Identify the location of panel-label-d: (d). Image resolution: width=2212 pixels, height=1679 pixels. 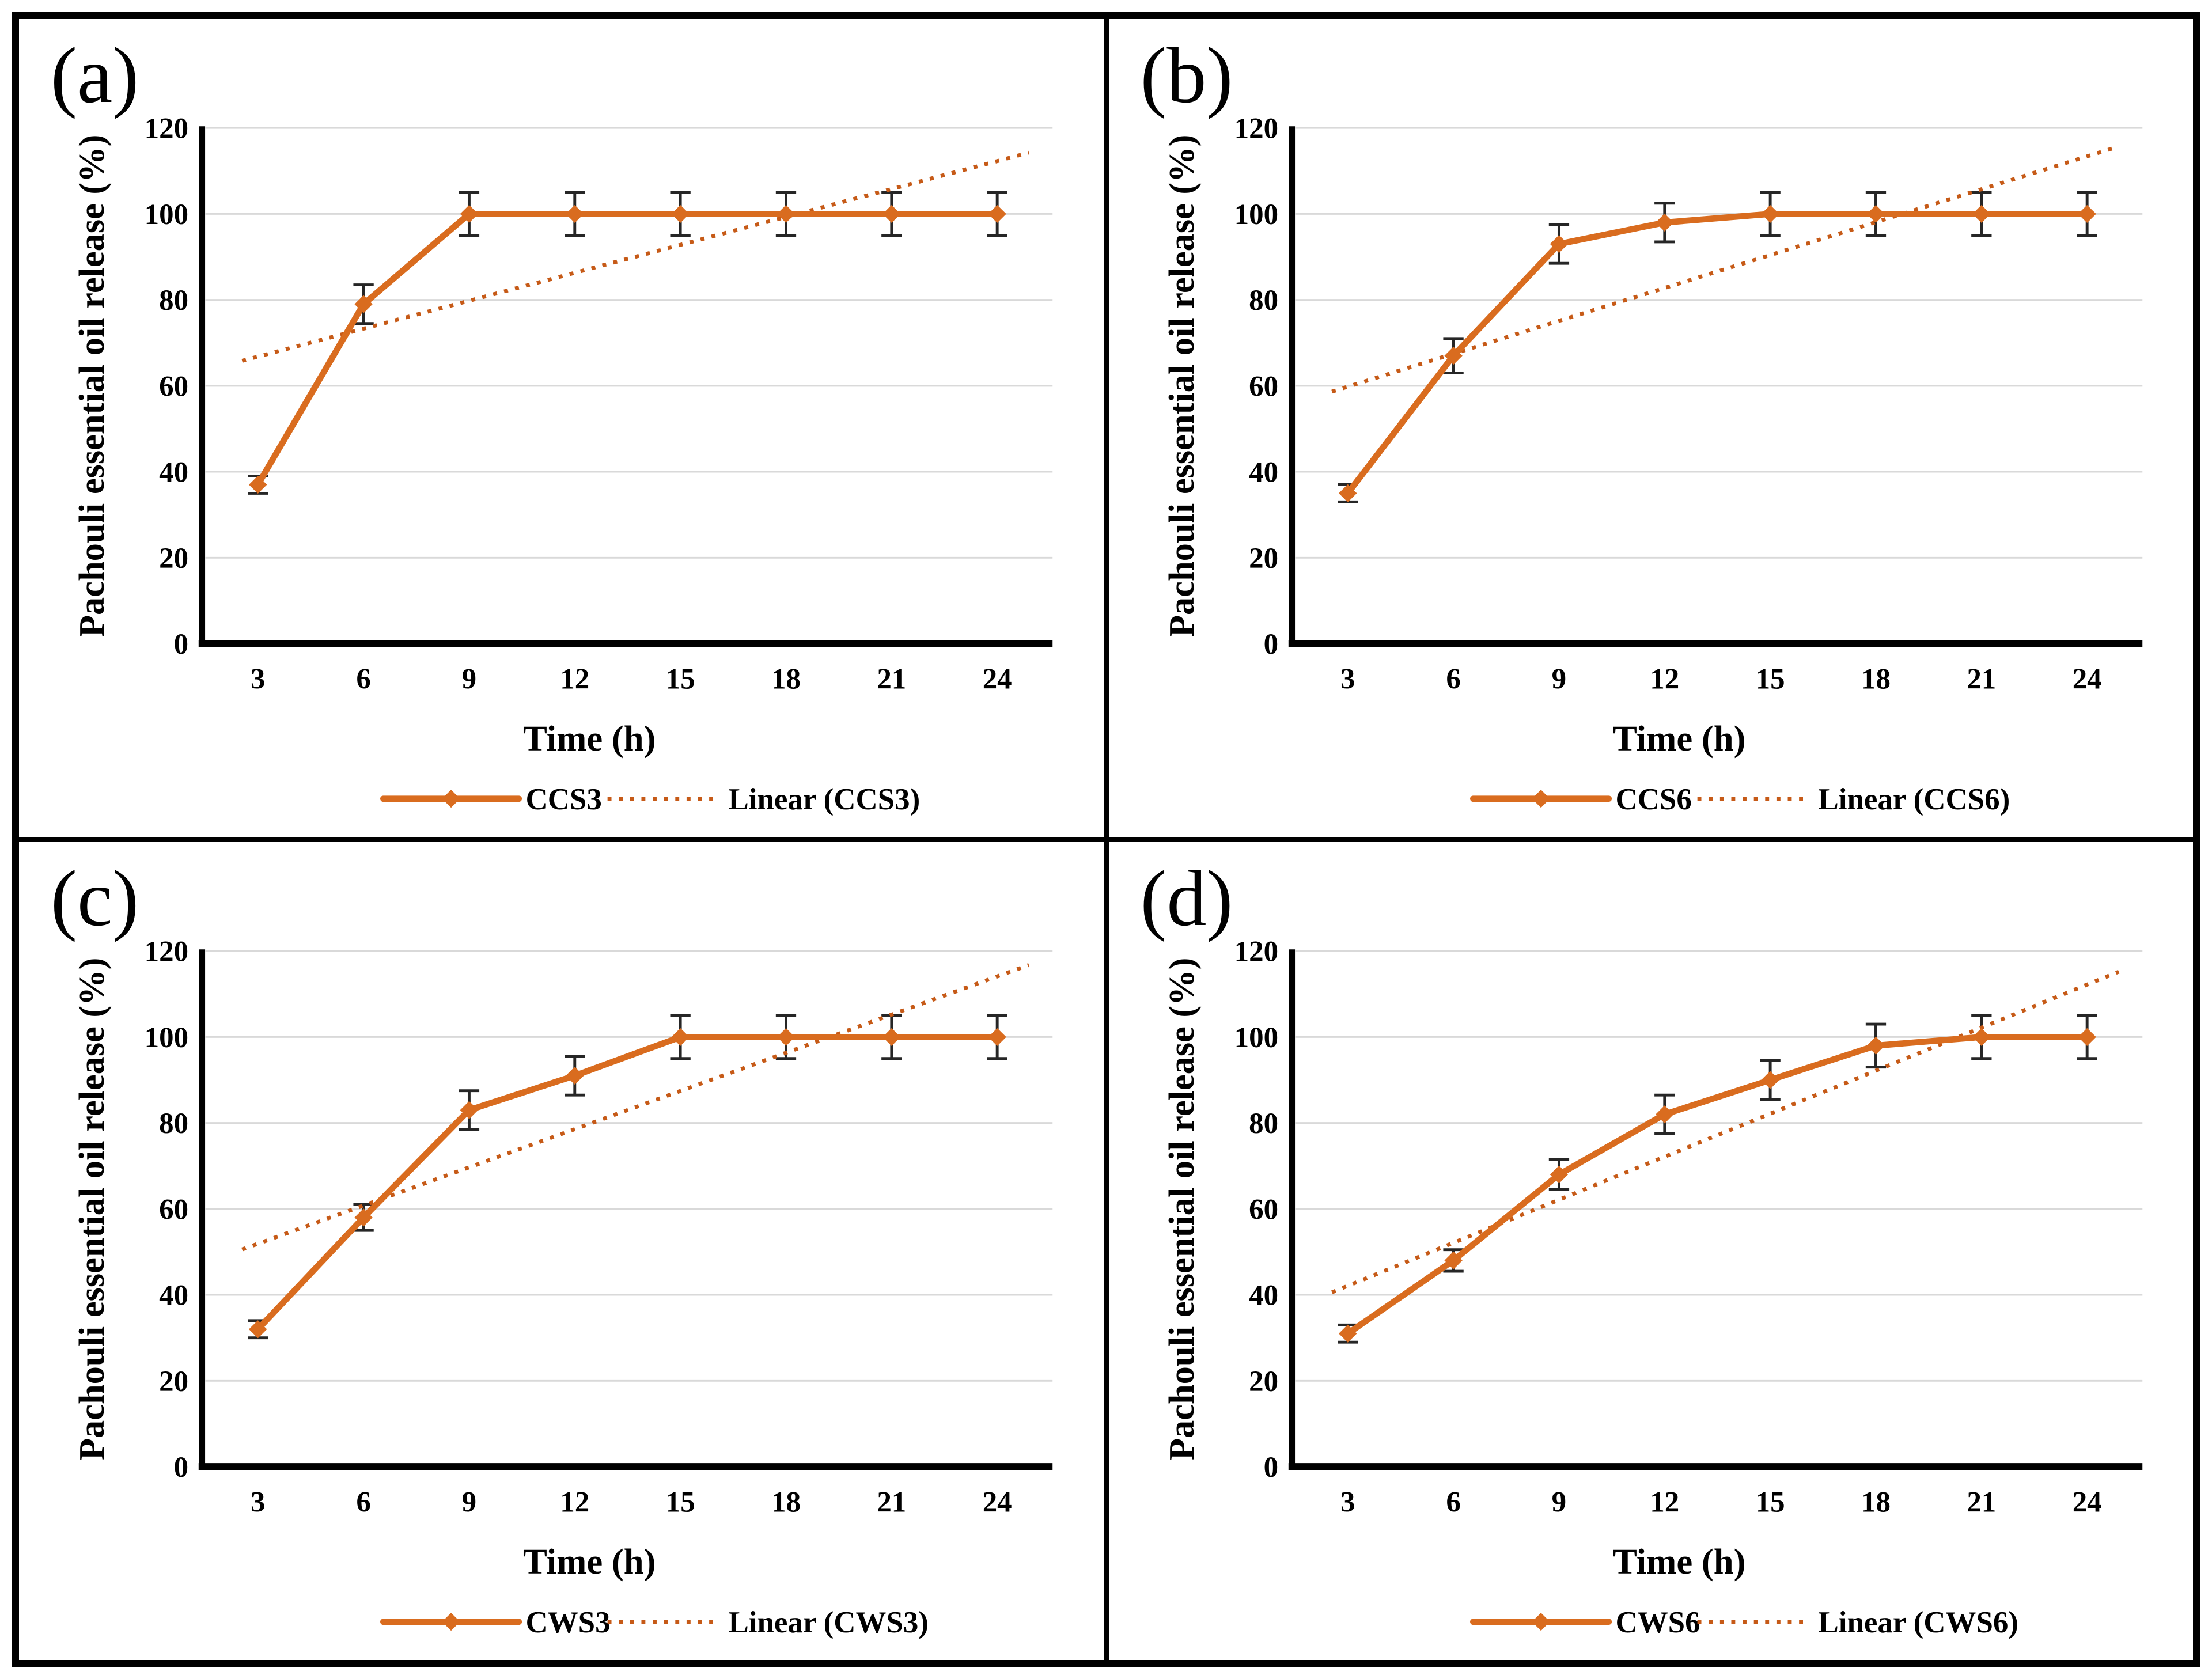
(1186, 898).